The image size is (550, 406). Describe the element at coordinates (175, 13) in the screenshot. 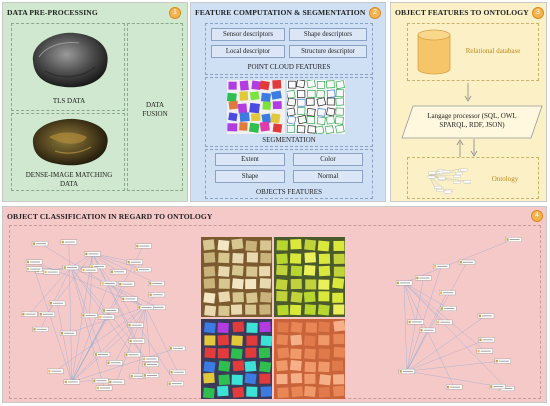

I see `step-badge: 1` at that location.